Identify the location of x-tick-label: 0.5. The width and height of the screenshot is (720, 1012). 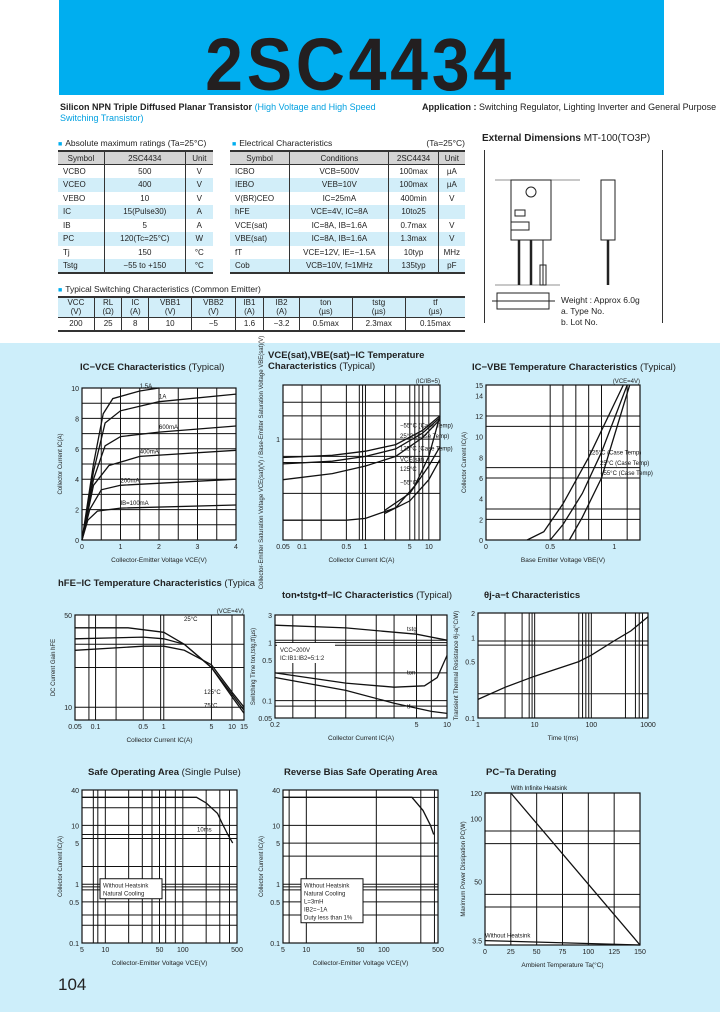
(550, 547).